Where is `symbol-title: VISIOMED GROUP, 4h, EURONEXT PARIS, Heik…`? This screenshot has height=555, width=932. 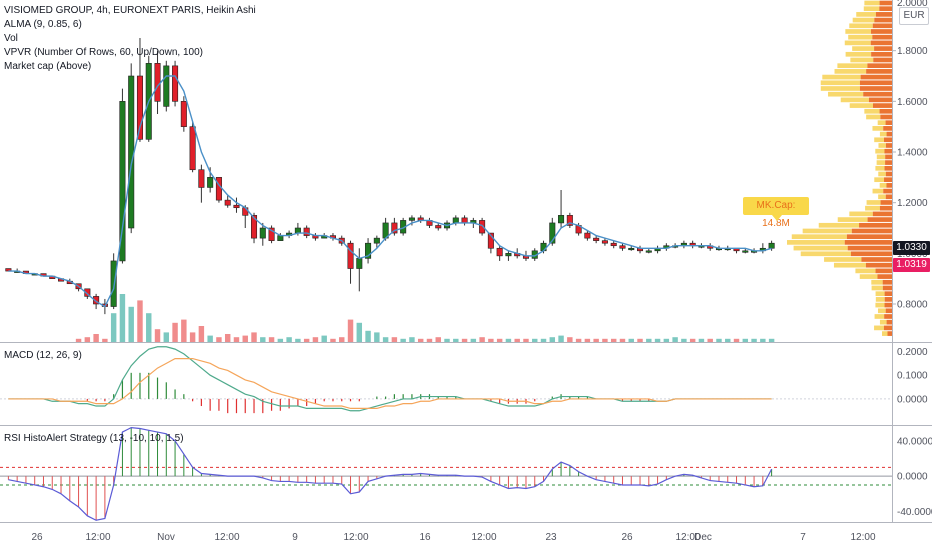
symbol-title: VISIOMED GROUP, 4h, EURONEXT PARIS, Heik… is located at coordinates (130, 10).